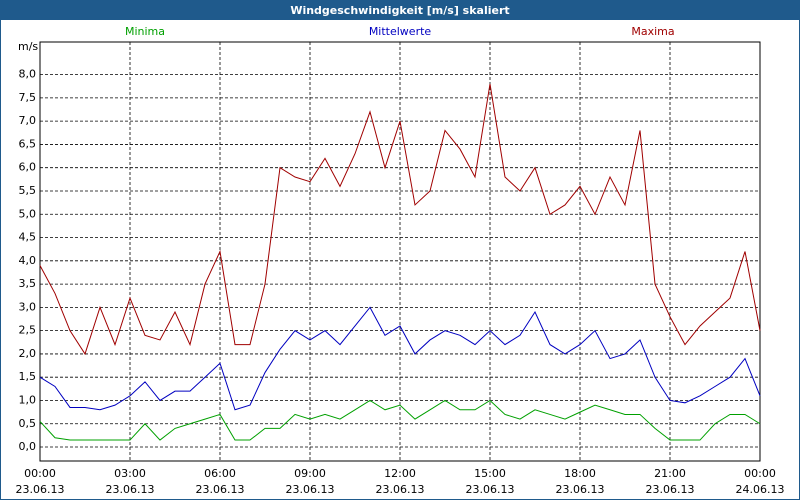 This screenshot has height=504, width=800. I want to click on title-bar, so click(400, 10).